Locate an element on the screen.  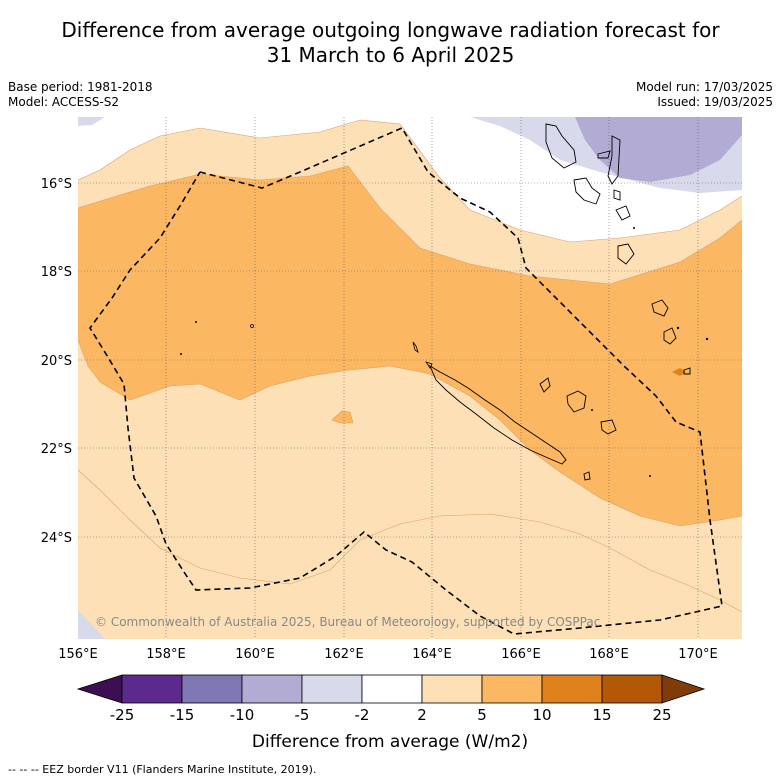
colorbar-tick-label: -10 is located at coordinates (242, 715).